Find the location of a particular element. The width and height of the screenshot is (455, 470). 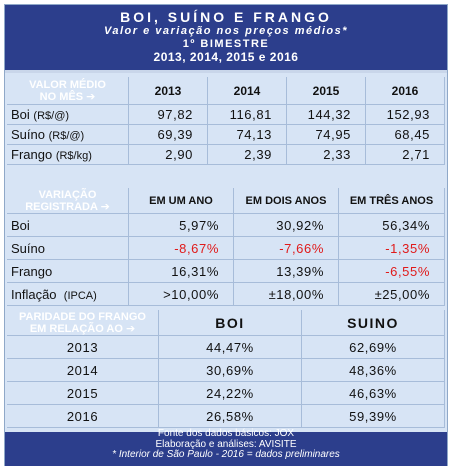

value-cell: 2,39 is located at coordinates (247, 155).